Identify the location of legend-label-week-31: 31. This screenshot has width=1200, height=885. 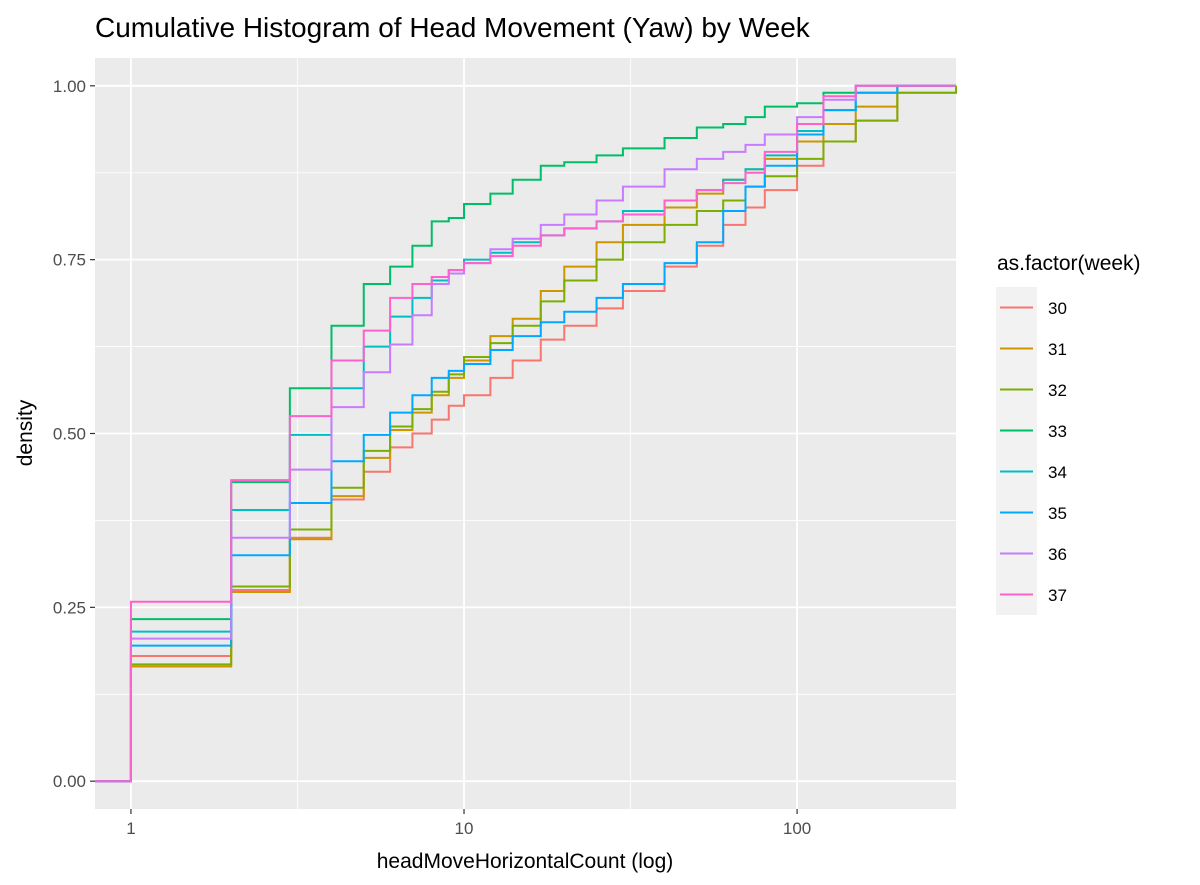
(1057, 349).